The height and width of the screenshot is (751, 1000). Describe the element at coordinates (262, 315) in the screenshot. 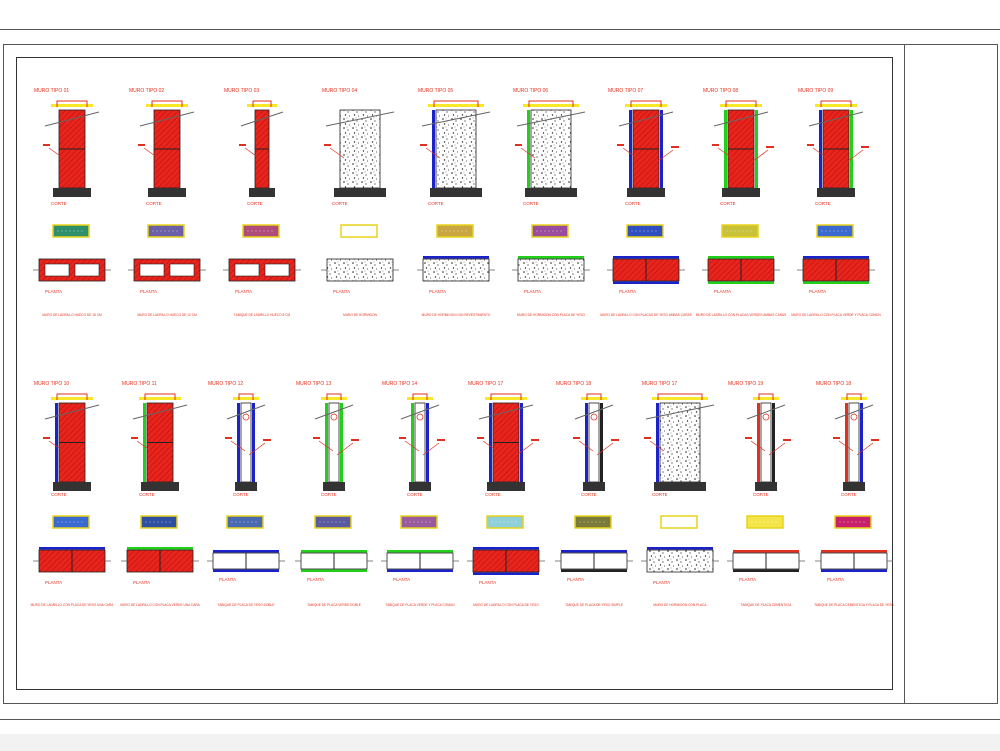

I see `wall-type-note: TABIQUE DE LADRILLO HUECO 8 CM` at that location.